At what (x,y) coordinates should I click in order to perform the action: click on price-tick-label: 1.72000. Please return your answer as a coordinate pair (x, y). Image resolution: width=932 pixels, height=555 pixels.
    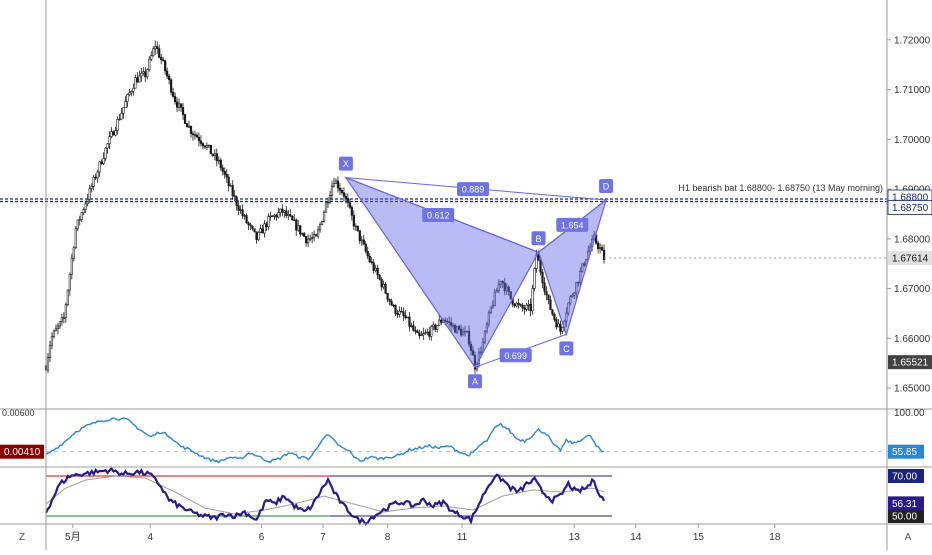
    Looking at the image, I should click on (912, 40).